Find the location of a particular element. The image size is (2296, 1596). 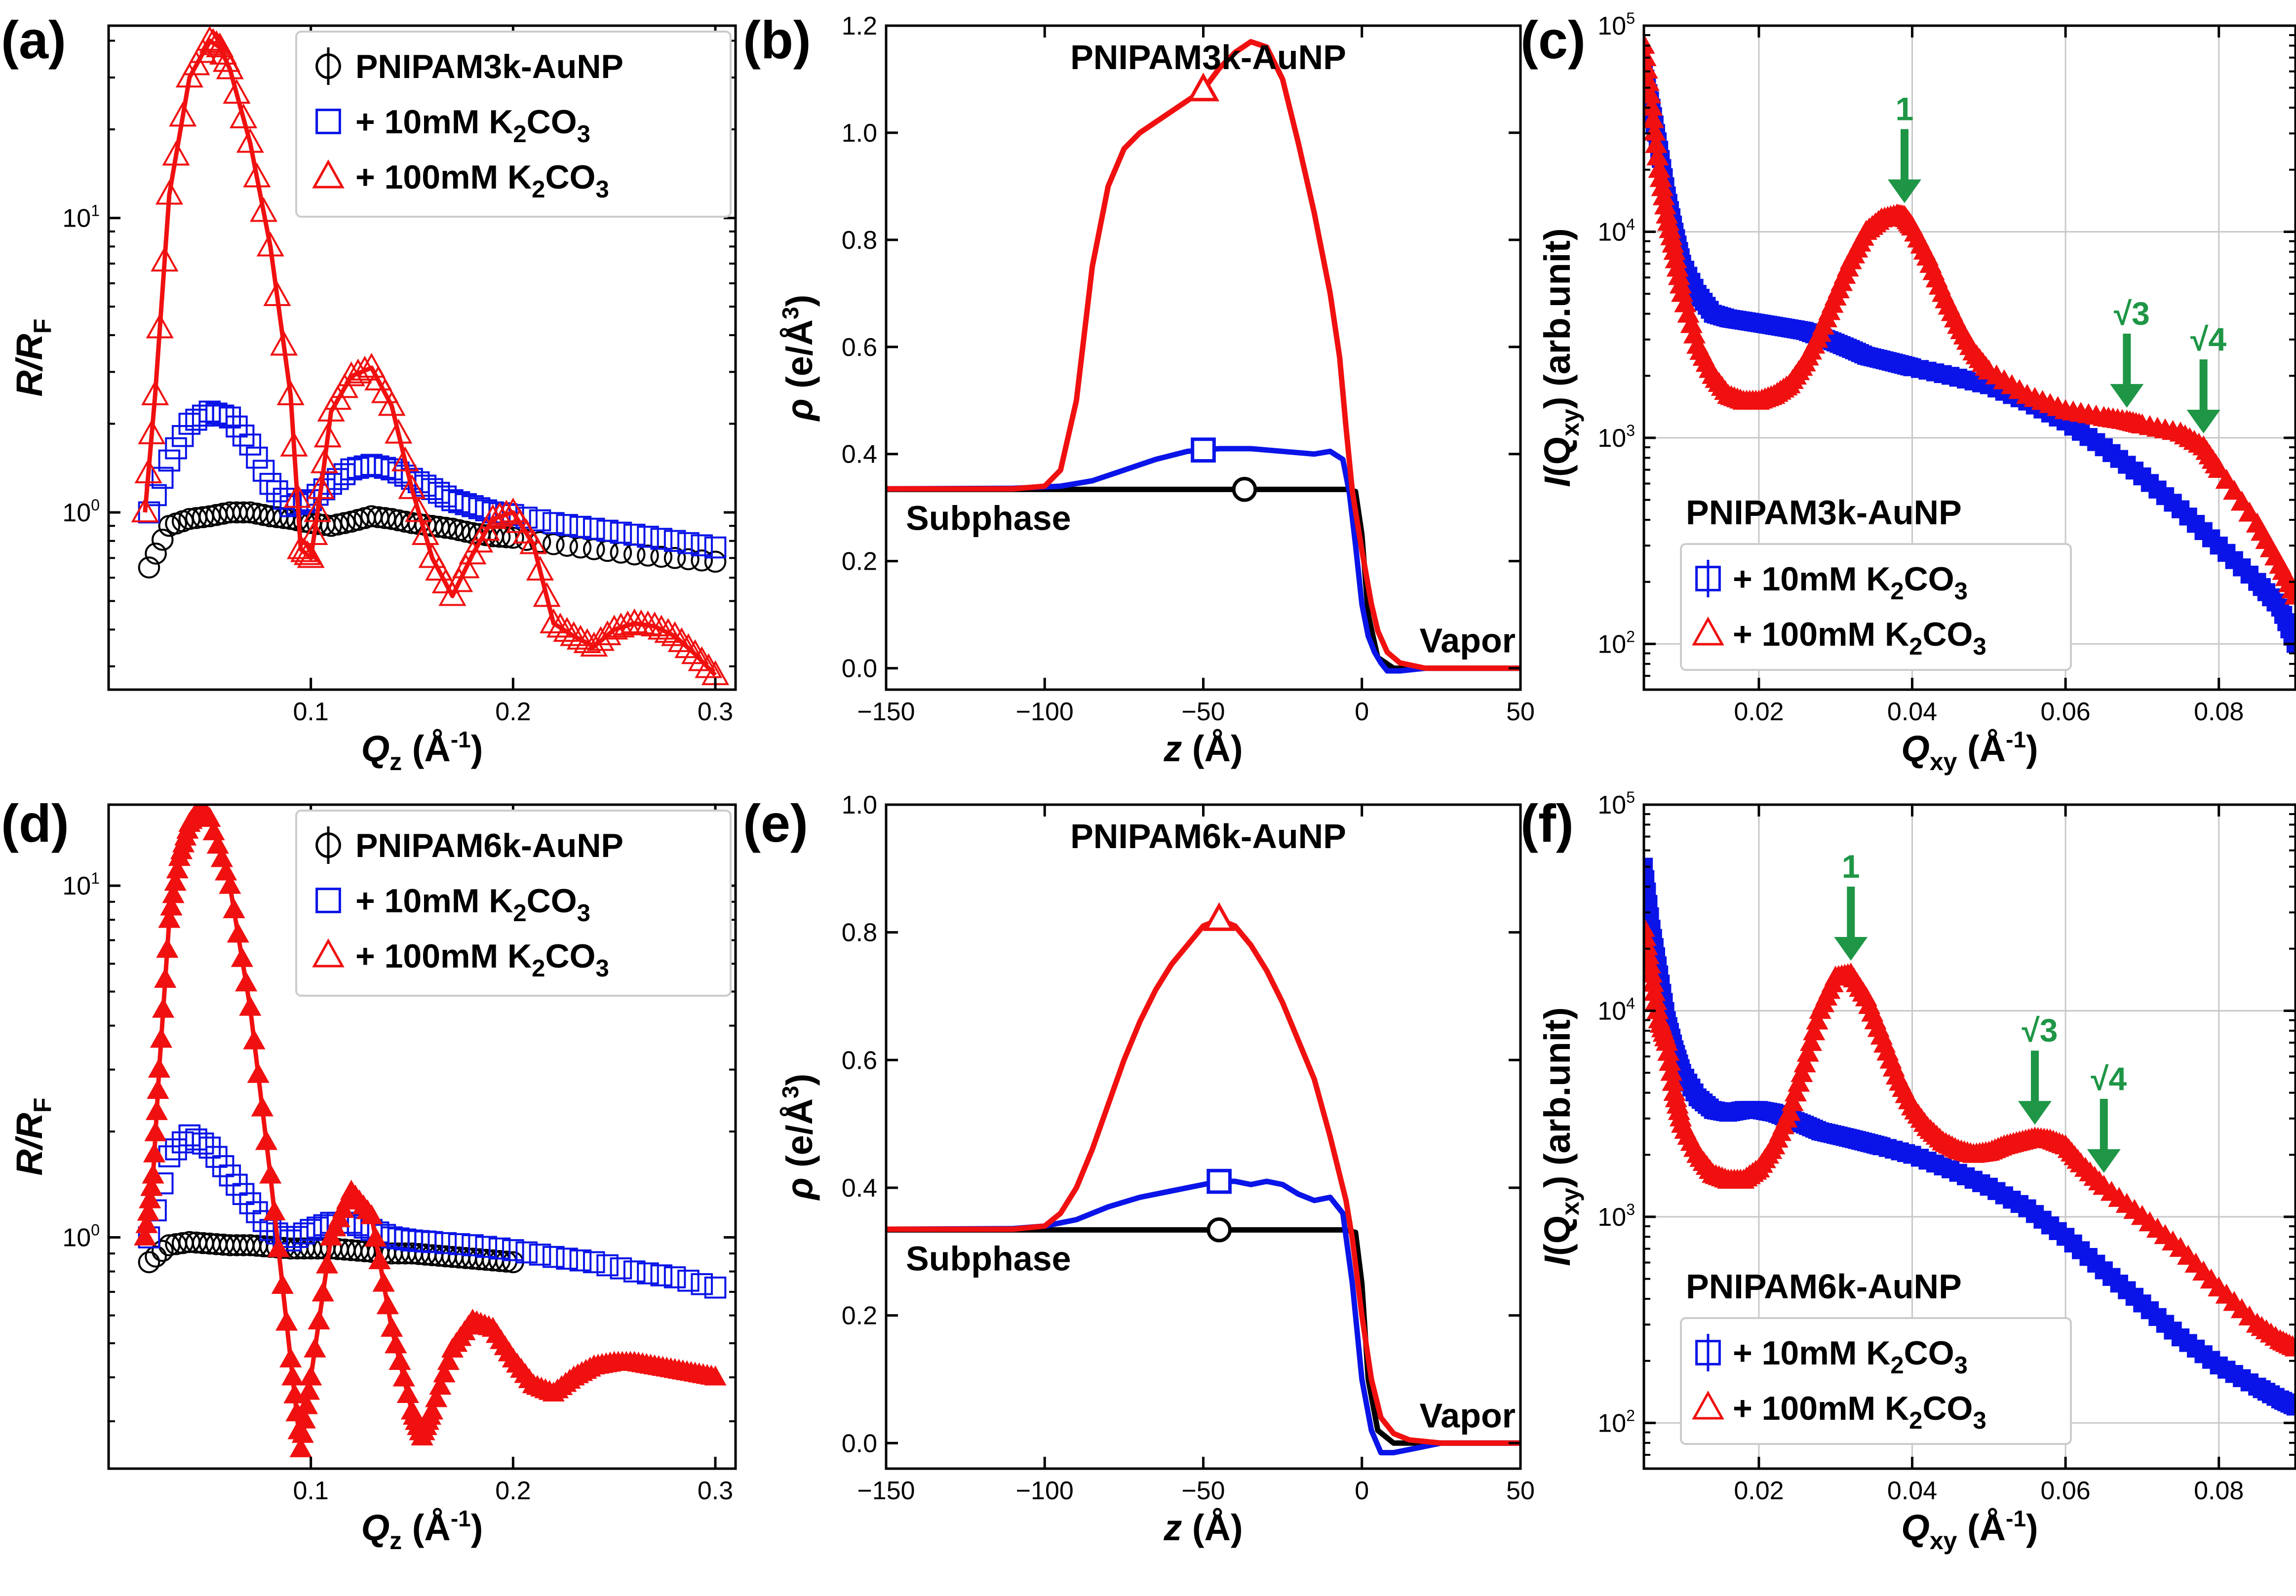

y-axis-label: R/RF is located at coordinates (32, 358).